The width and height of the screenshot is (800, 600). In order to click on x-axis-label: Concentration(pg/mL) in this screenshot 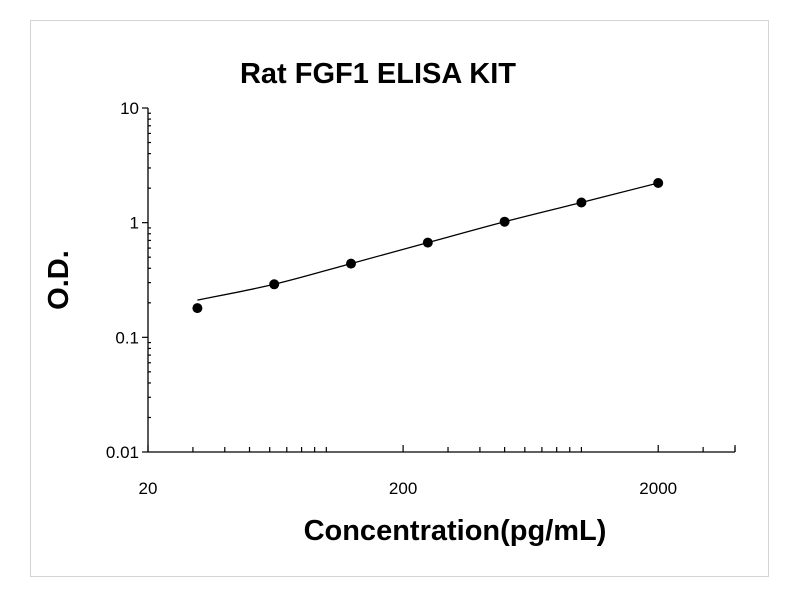, I will do `click(455, 531)`.